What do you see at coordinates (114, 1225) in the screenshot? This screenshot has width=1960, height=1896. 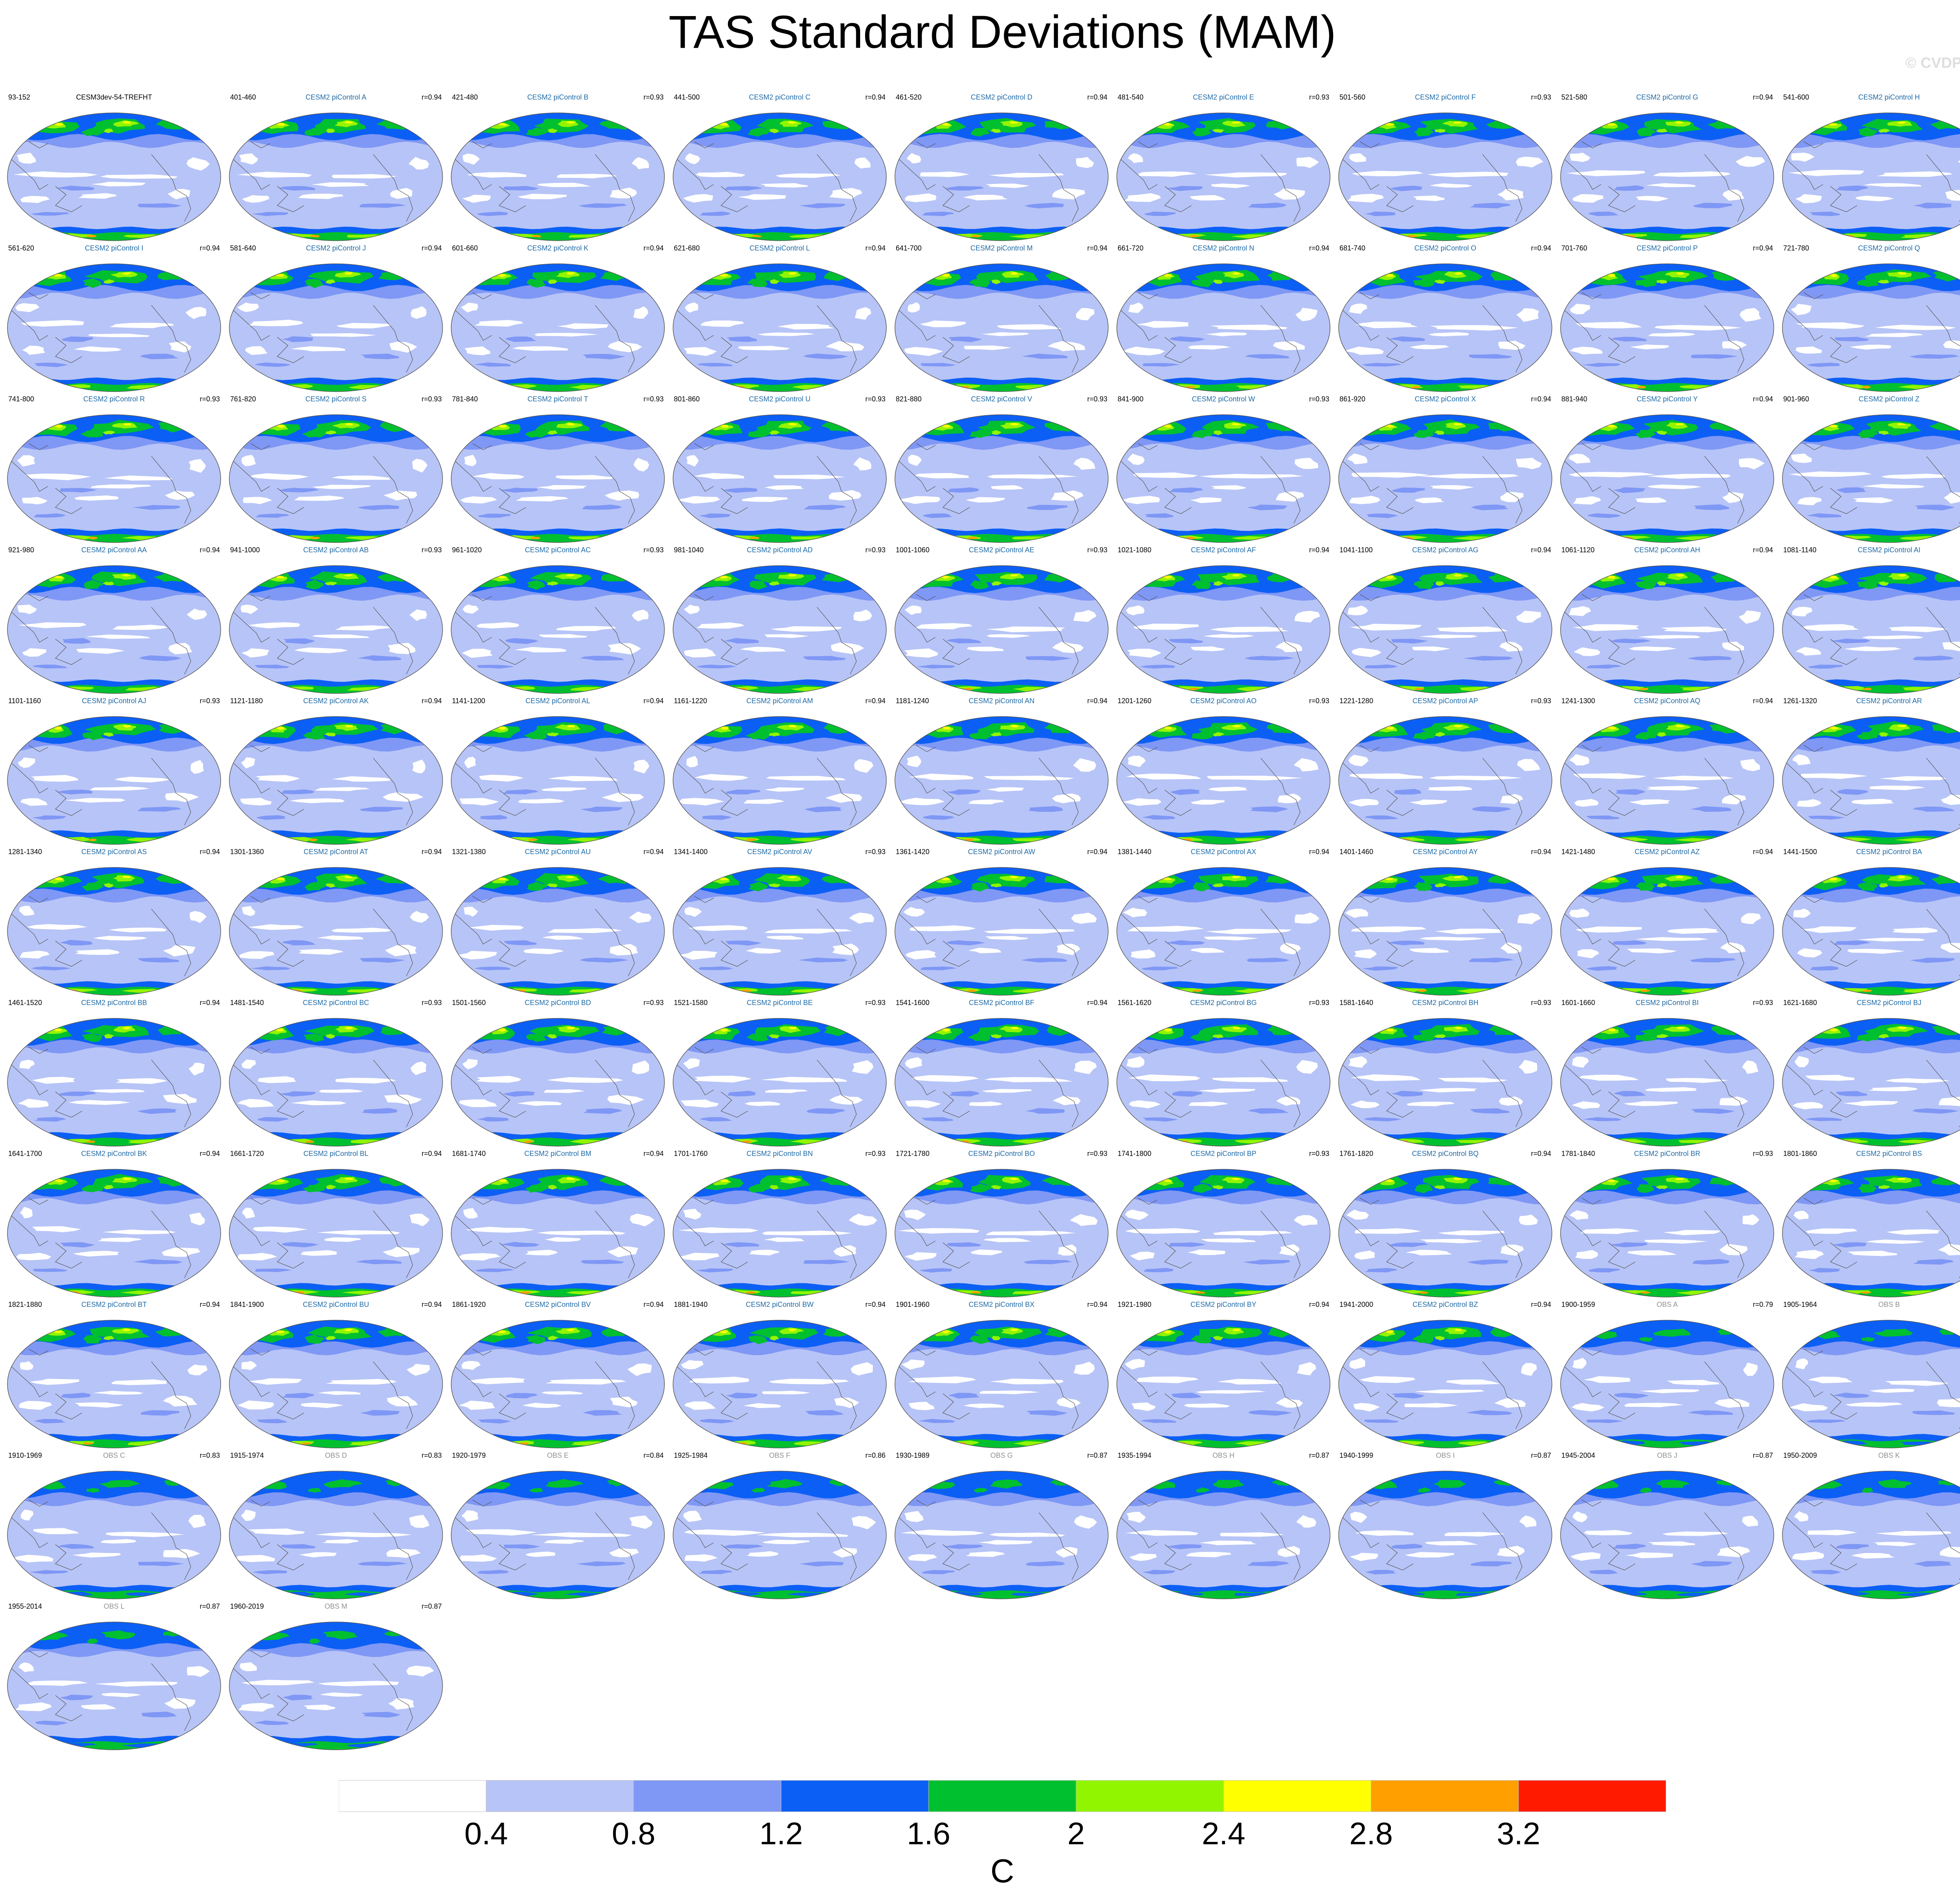 I see `map-panel: 1641-1700 CESM2 piControl BK r=0.94` at bounding box center [114, 1225].